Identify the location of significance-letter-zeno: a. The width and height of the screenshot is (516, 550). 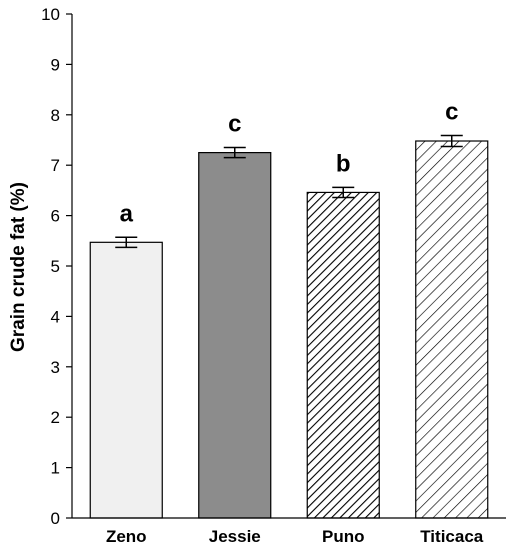
(127, 213).